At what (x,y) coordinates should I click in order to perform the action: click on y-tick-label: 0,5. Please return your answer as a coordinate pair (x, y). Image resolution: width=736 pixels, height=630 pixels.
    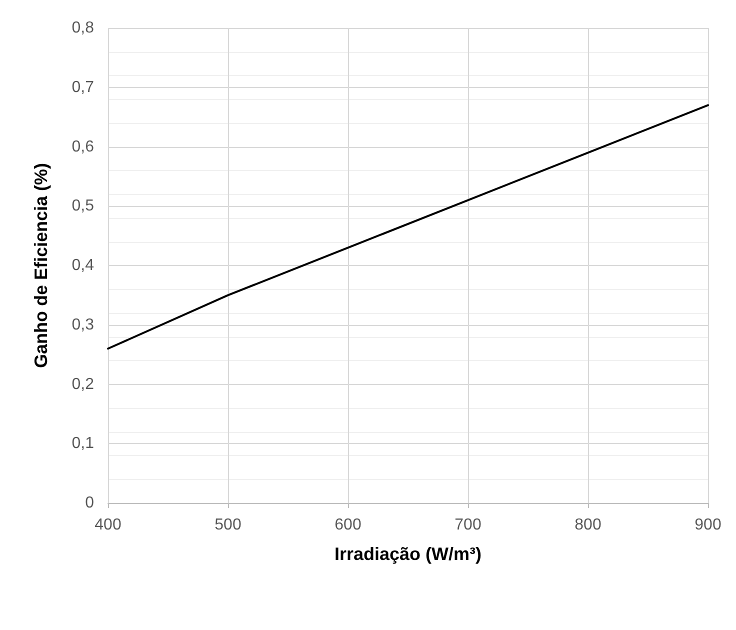
    Looking at the image, I should click on (83, 206).